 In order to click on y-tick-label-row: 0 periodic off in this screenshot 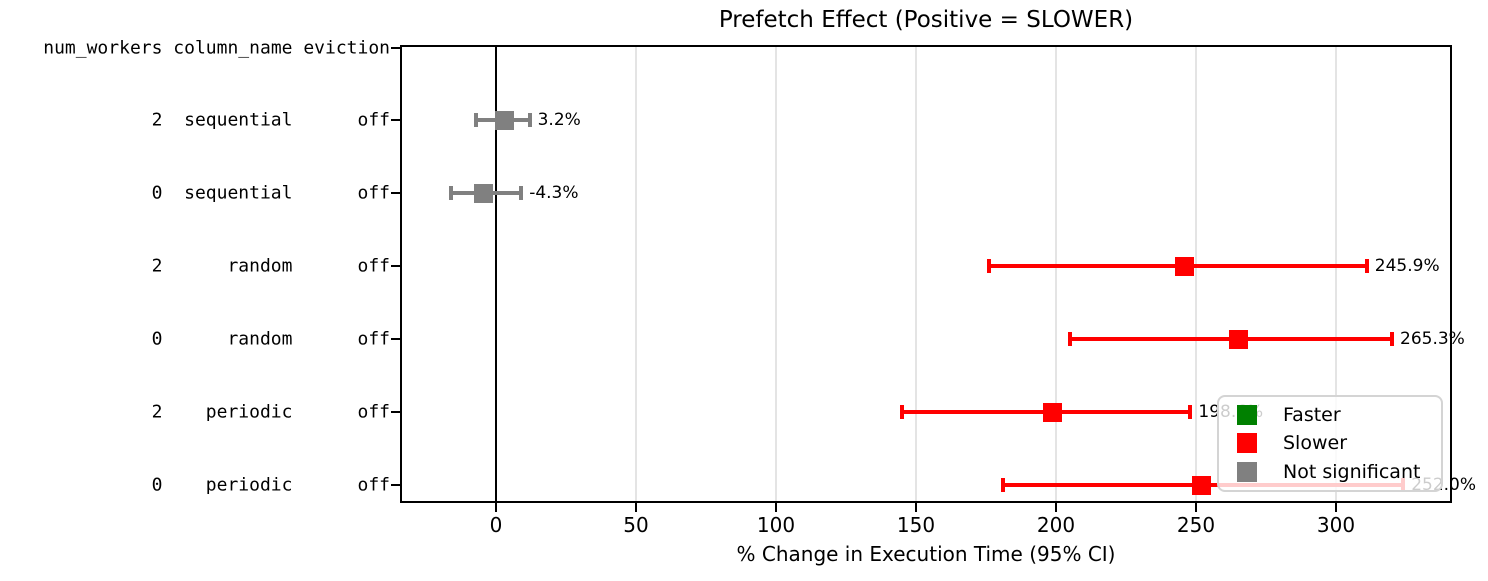, I will do `click(216, 485)`.